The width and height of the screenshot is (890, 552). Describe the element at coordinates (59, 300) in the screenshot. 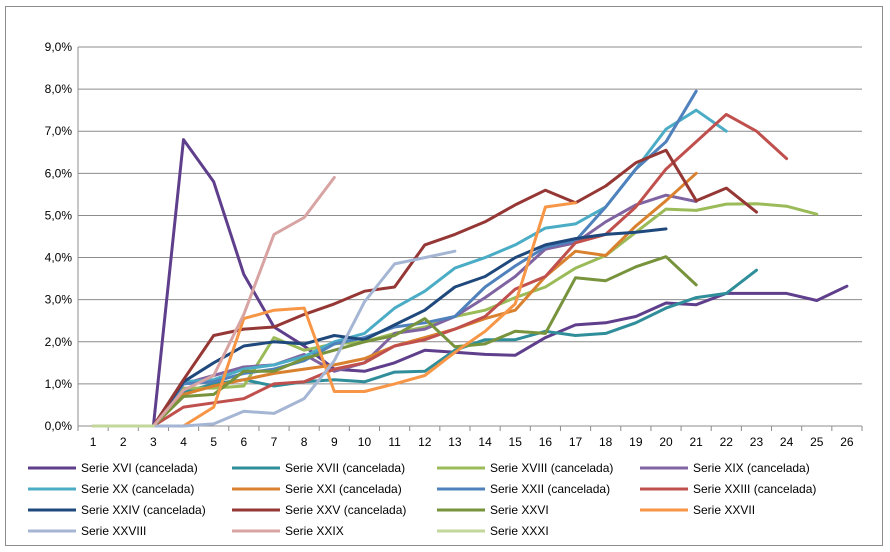

I see `y-tick-label: 3,0%` at that location.